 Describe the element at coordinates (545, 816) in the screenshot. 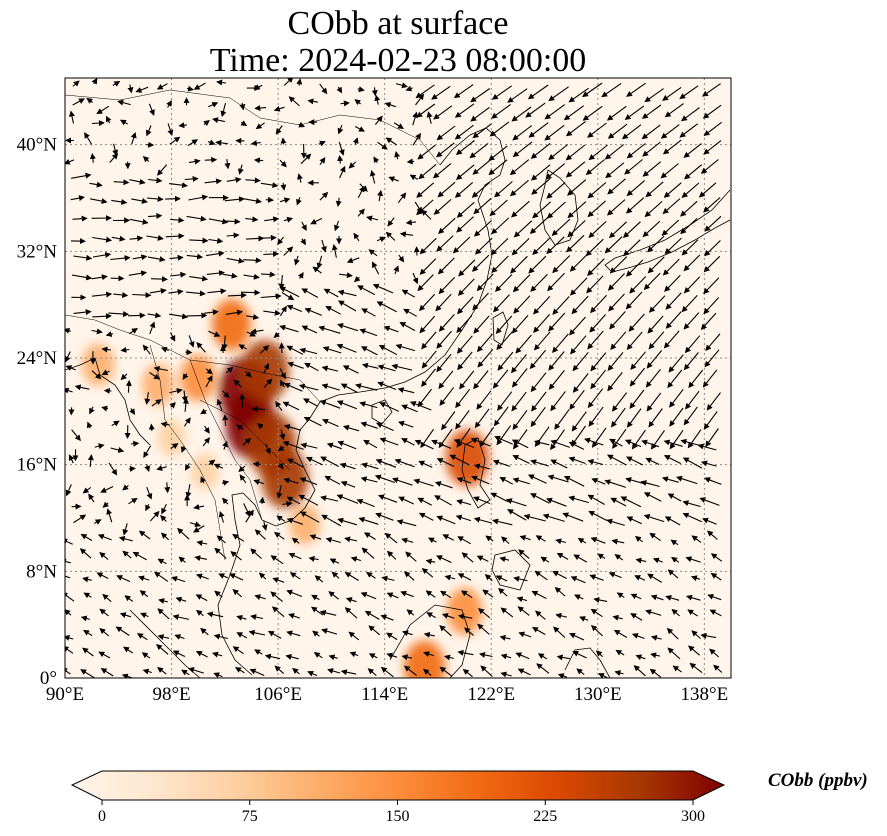

I see `colorbar-tick-label: 225` at that location.